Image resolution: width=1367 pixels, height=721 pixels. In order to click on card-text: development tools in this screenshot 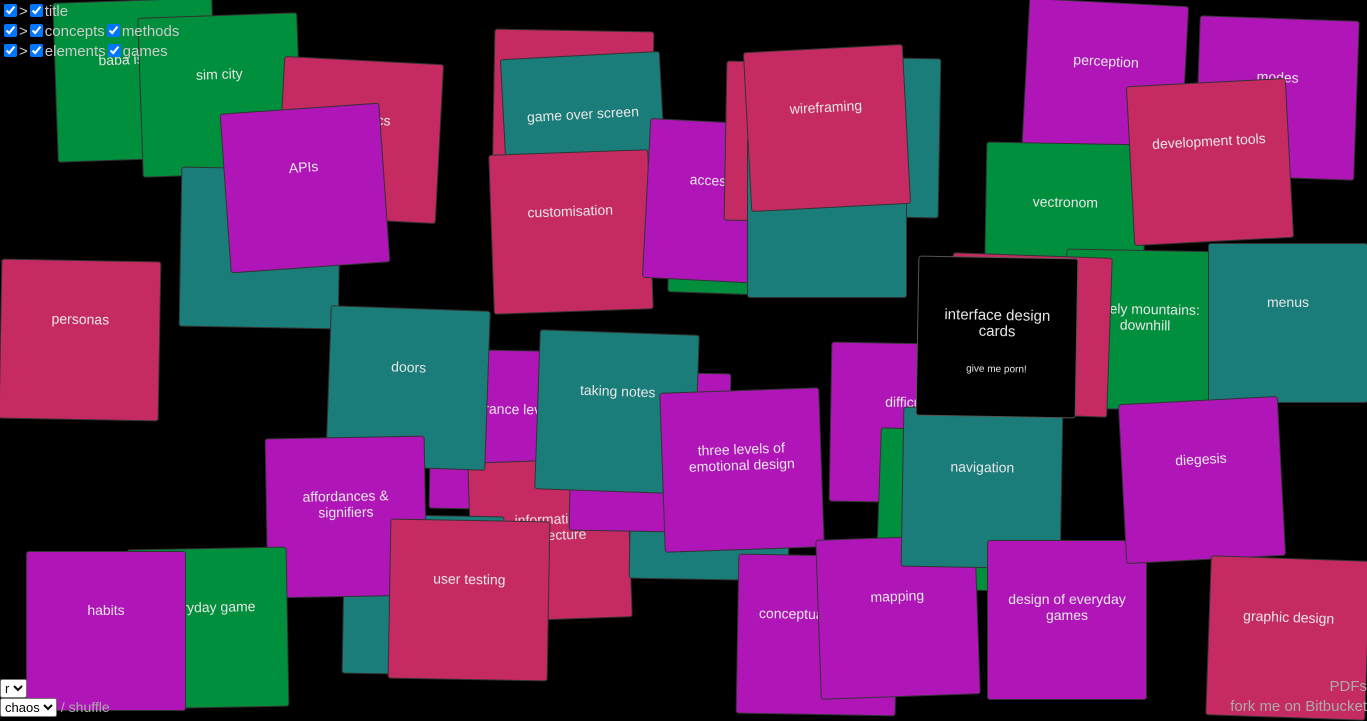, I will do `click(1209, 141)`.